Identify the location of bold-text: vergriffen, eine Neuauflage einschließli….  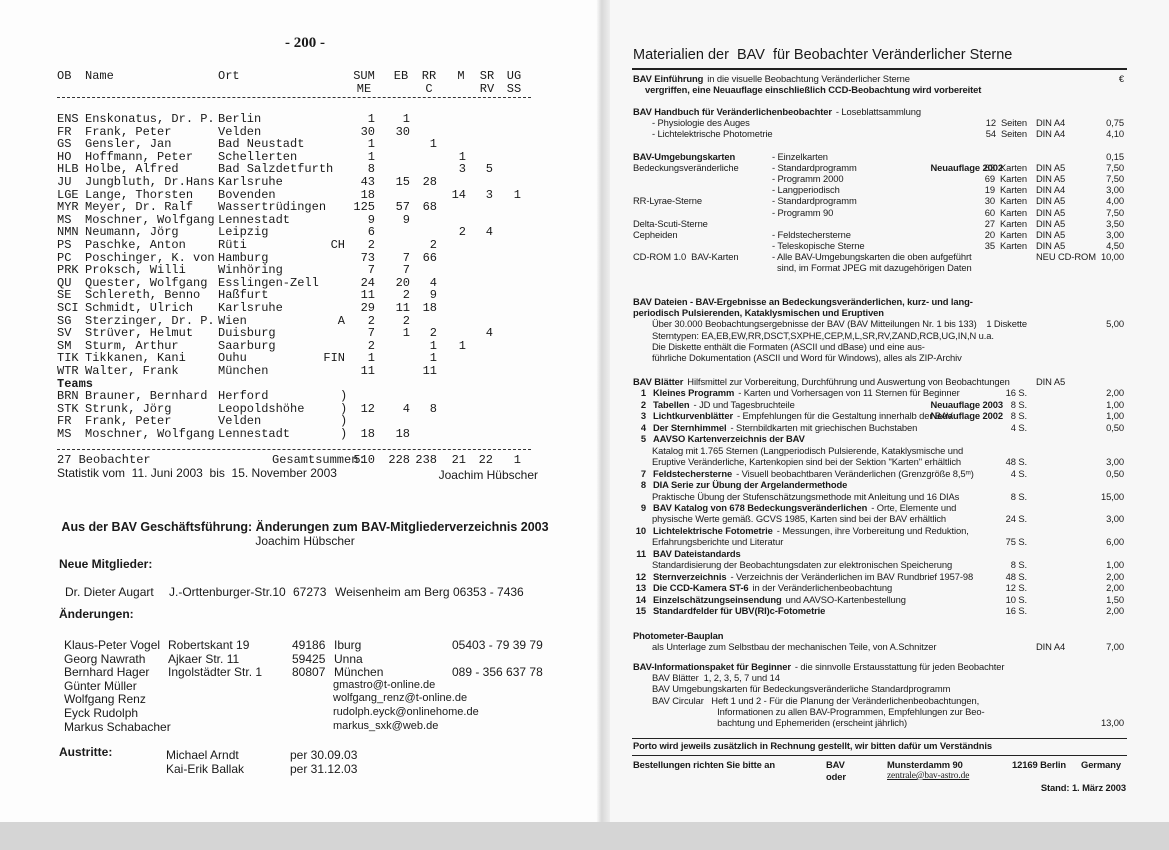
(813, 89).